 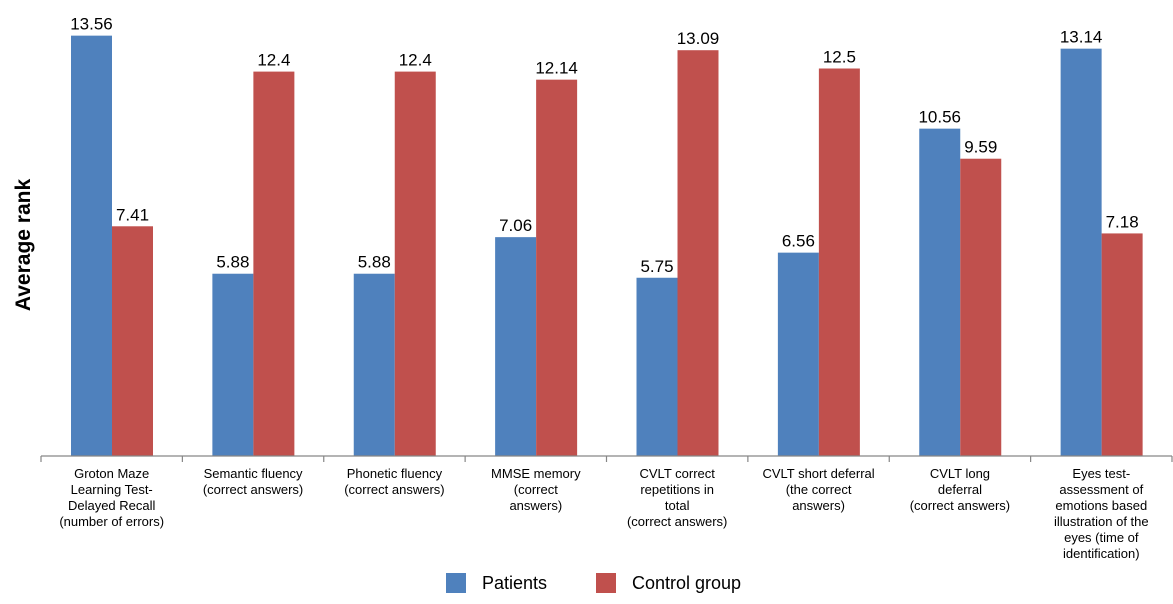 What do you see at coordinates (112, 505) in the screenshot?
I see `category-label-line: Delayed Recall` at bounding box center [112, 505].